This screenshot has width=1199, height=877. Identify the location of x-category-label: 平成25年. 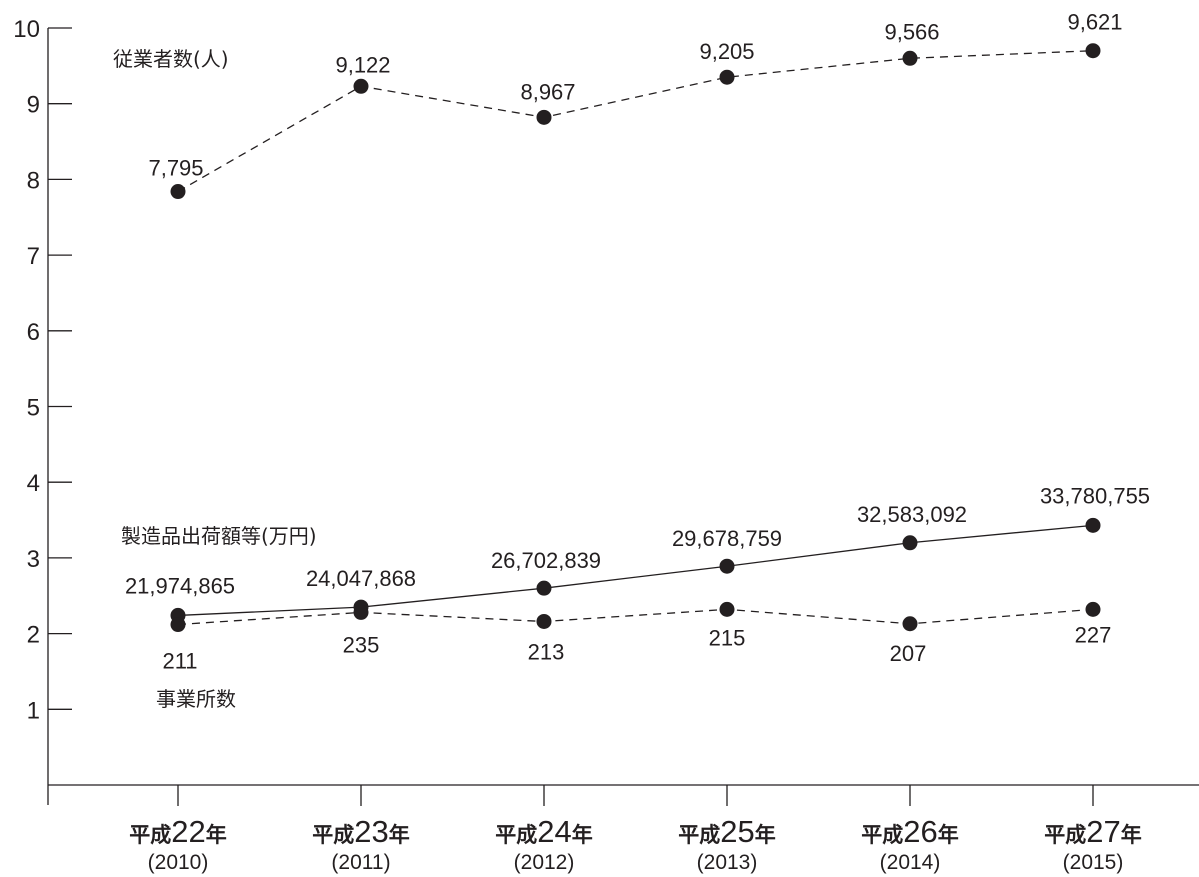
(726, 831).